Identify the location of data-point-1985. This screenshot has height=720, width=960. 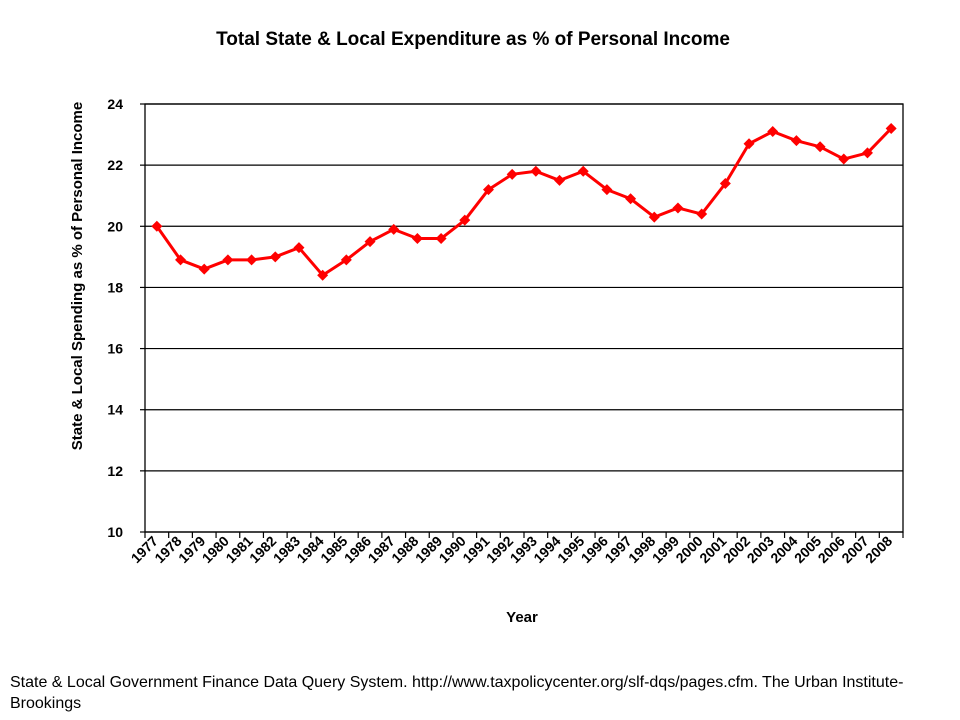
(346, 260).